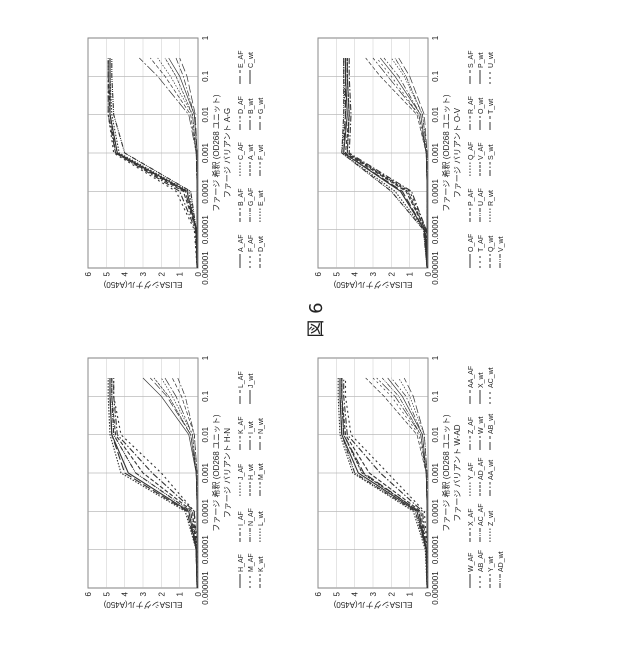 The height and width of the screenshot is (645, 640). I want to click on legend-entry: F_AF, so click(251, 243).